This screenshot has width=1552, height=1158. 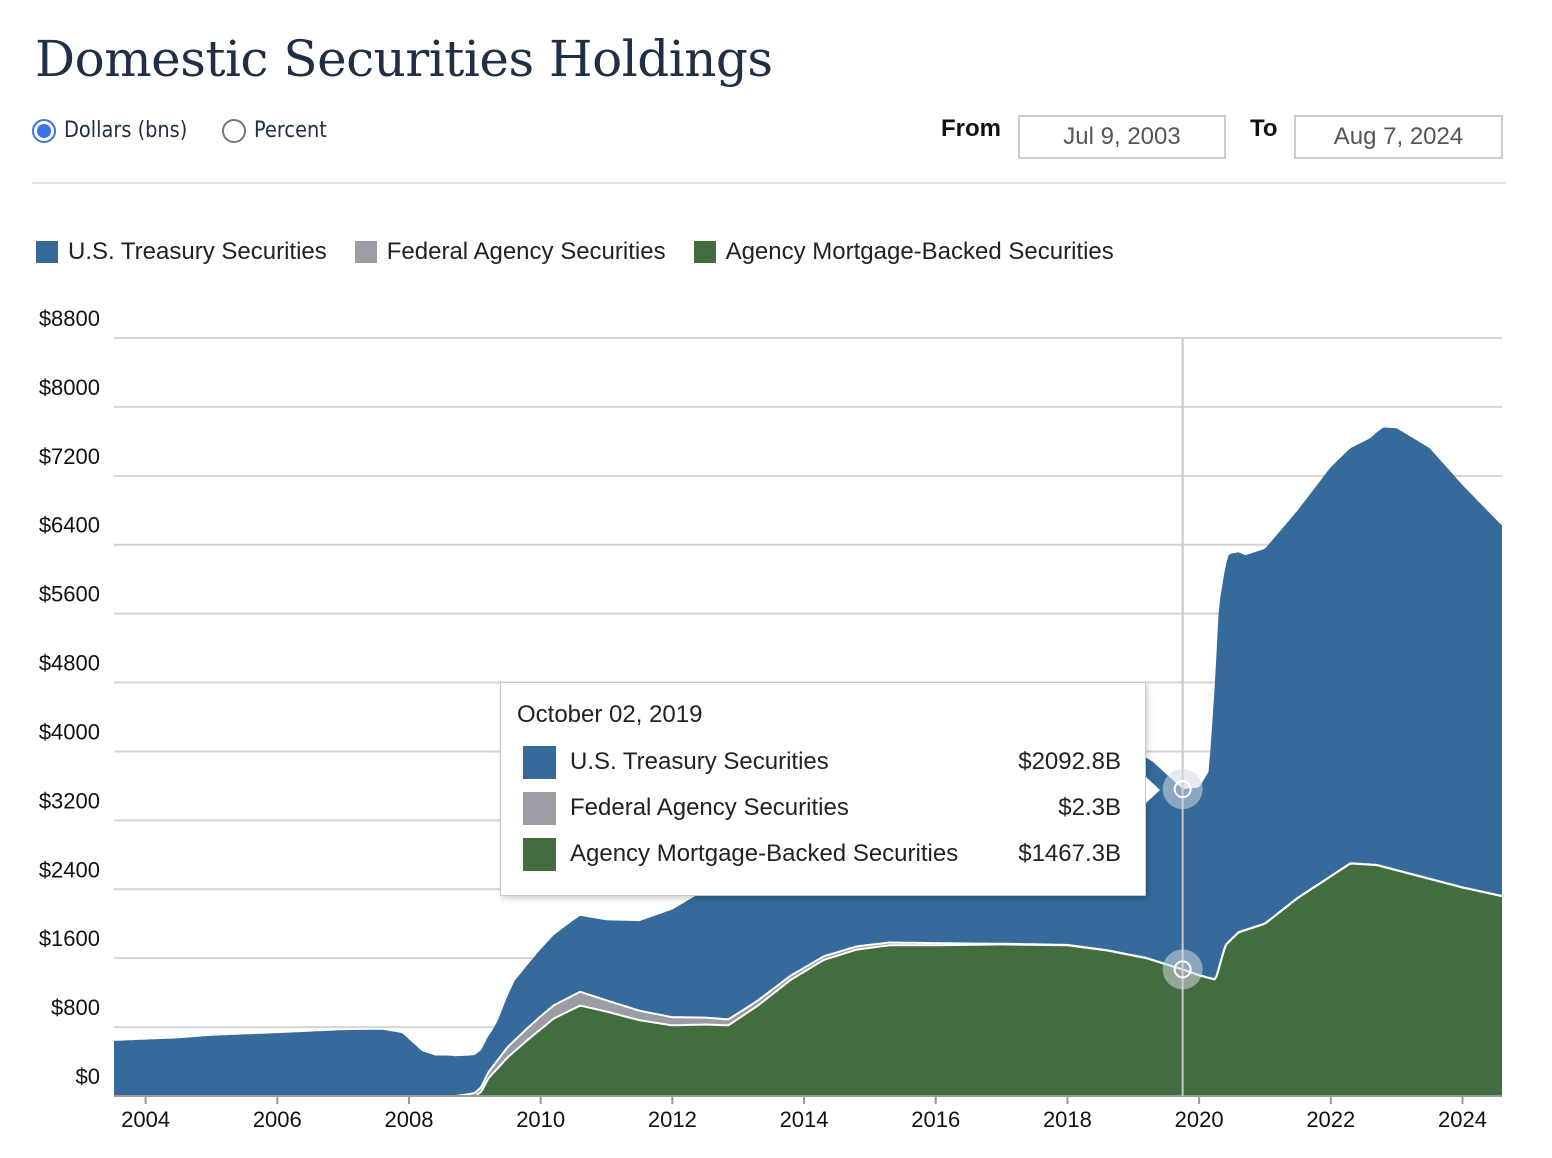 What do you see at coordinates (277, 1119) in the screenshot?
I see `x-tick-label: 2006` at bounding box center [277, 1119].